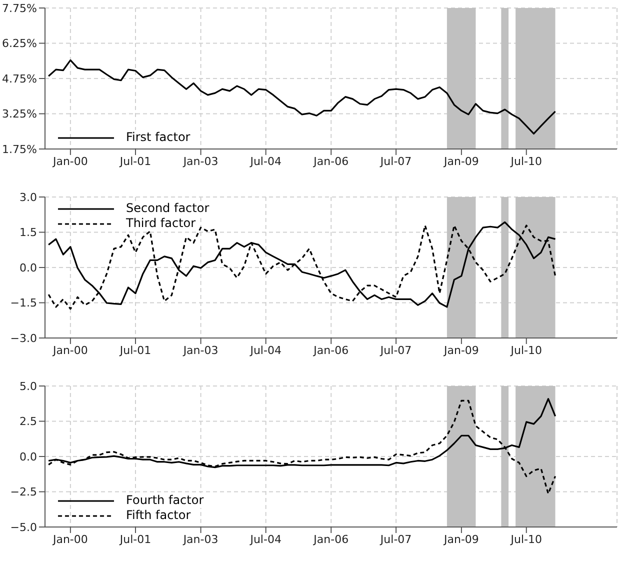  Describe the element at coordinates (28, 421) in the screenshot. I see `y-tick-label: 2.5` at that location.